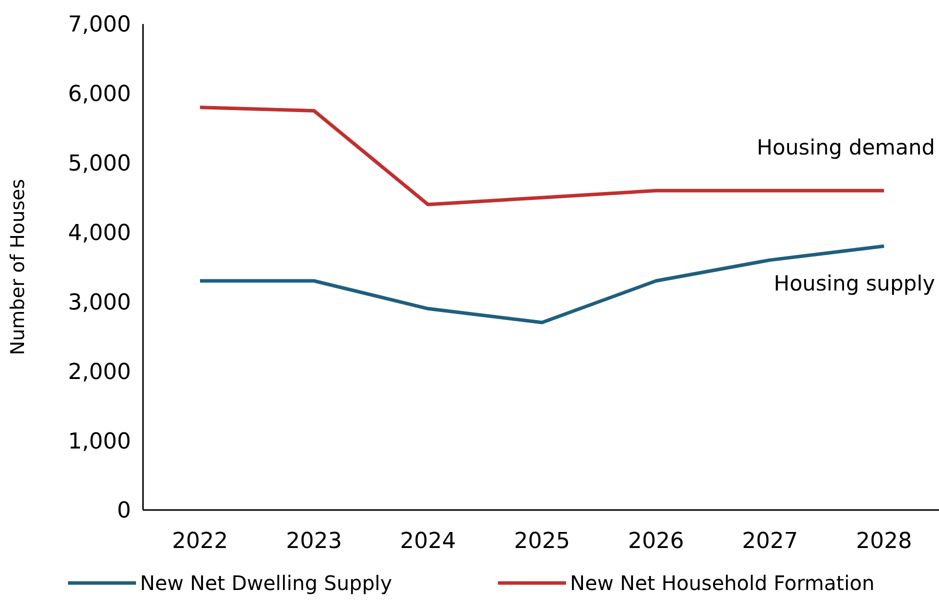  I want to click on legend-label: New Net Dwelling Supply, so click(266, 583).